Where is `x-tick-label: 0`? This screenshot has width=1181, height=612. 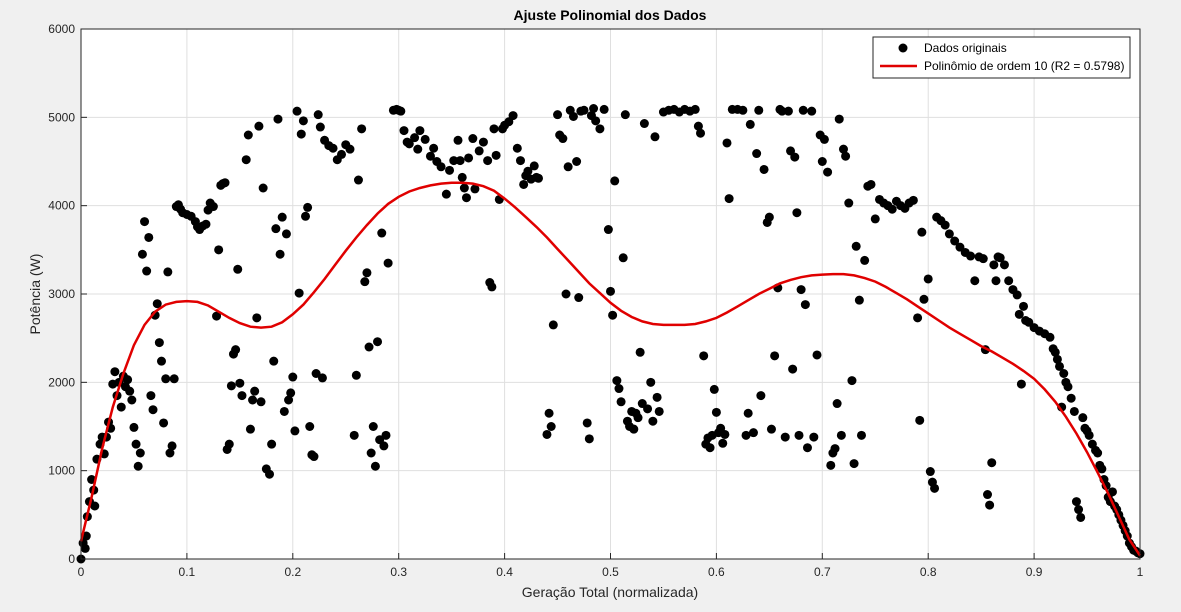
x-tick-label: 0 is located at coordinates (81, 572).